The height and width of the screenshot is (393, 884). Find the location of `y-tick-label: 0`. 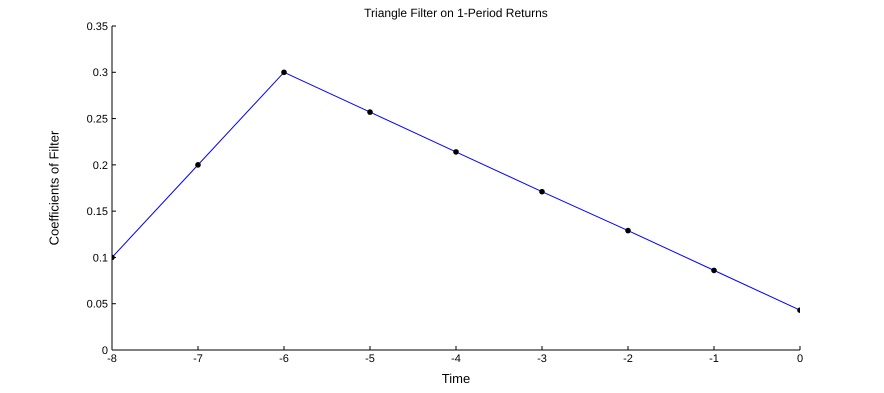

y-tick-label: 0 is located at coordinates (105, 350).